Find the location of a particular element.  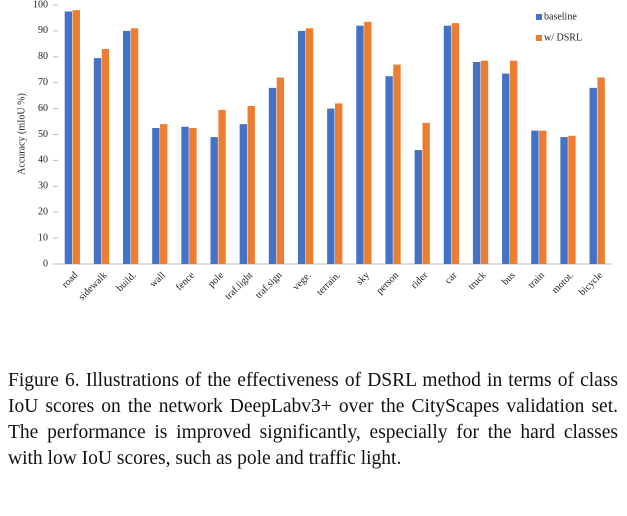

x-tick-label: fence is located at coordinates (185, 281).